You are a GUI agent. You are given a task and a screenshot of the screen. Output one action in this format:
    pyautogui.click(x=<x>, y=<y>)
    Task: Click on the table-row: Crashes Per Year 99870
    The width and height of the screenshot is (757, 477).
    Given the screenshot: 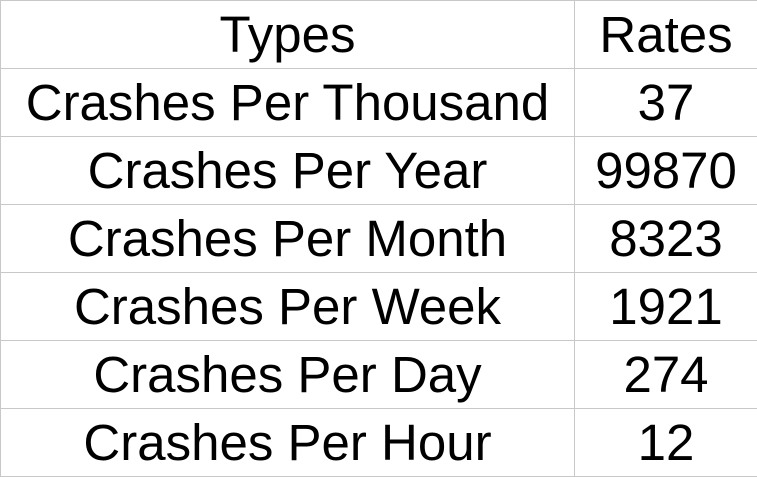 What is the action you would take?
    pyautogui.click(x=379, y=171)
    